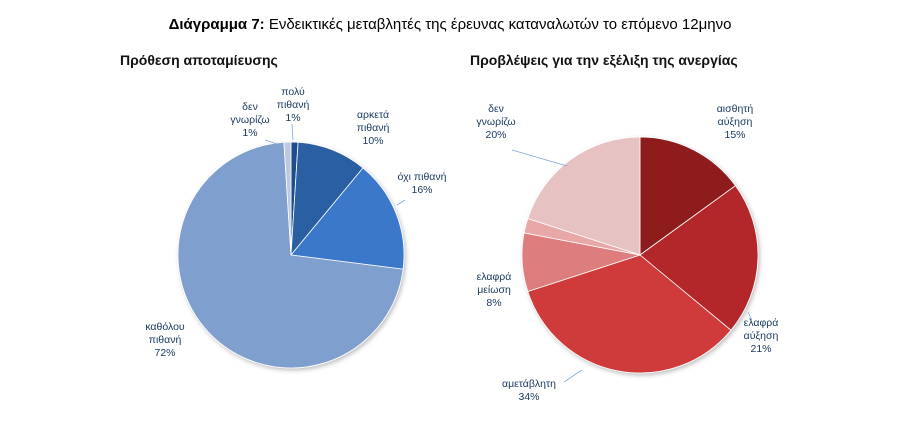  Describe the element at coordinates (495, 122) in the screenshot. I see `chart-2-label-6: δεν γνωρίζω 20%` at that location.